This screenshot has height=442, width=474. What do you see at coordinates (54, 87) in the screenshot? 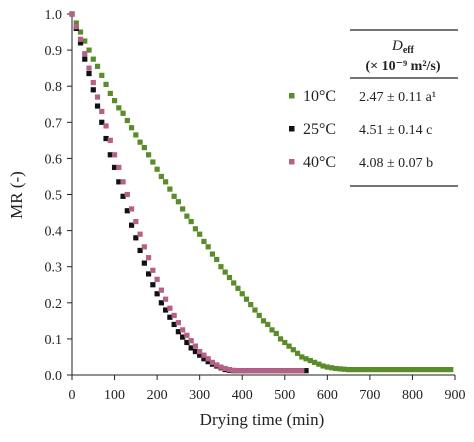
I see `y-tick-label: 0.8` at bounding box center [54, 87].